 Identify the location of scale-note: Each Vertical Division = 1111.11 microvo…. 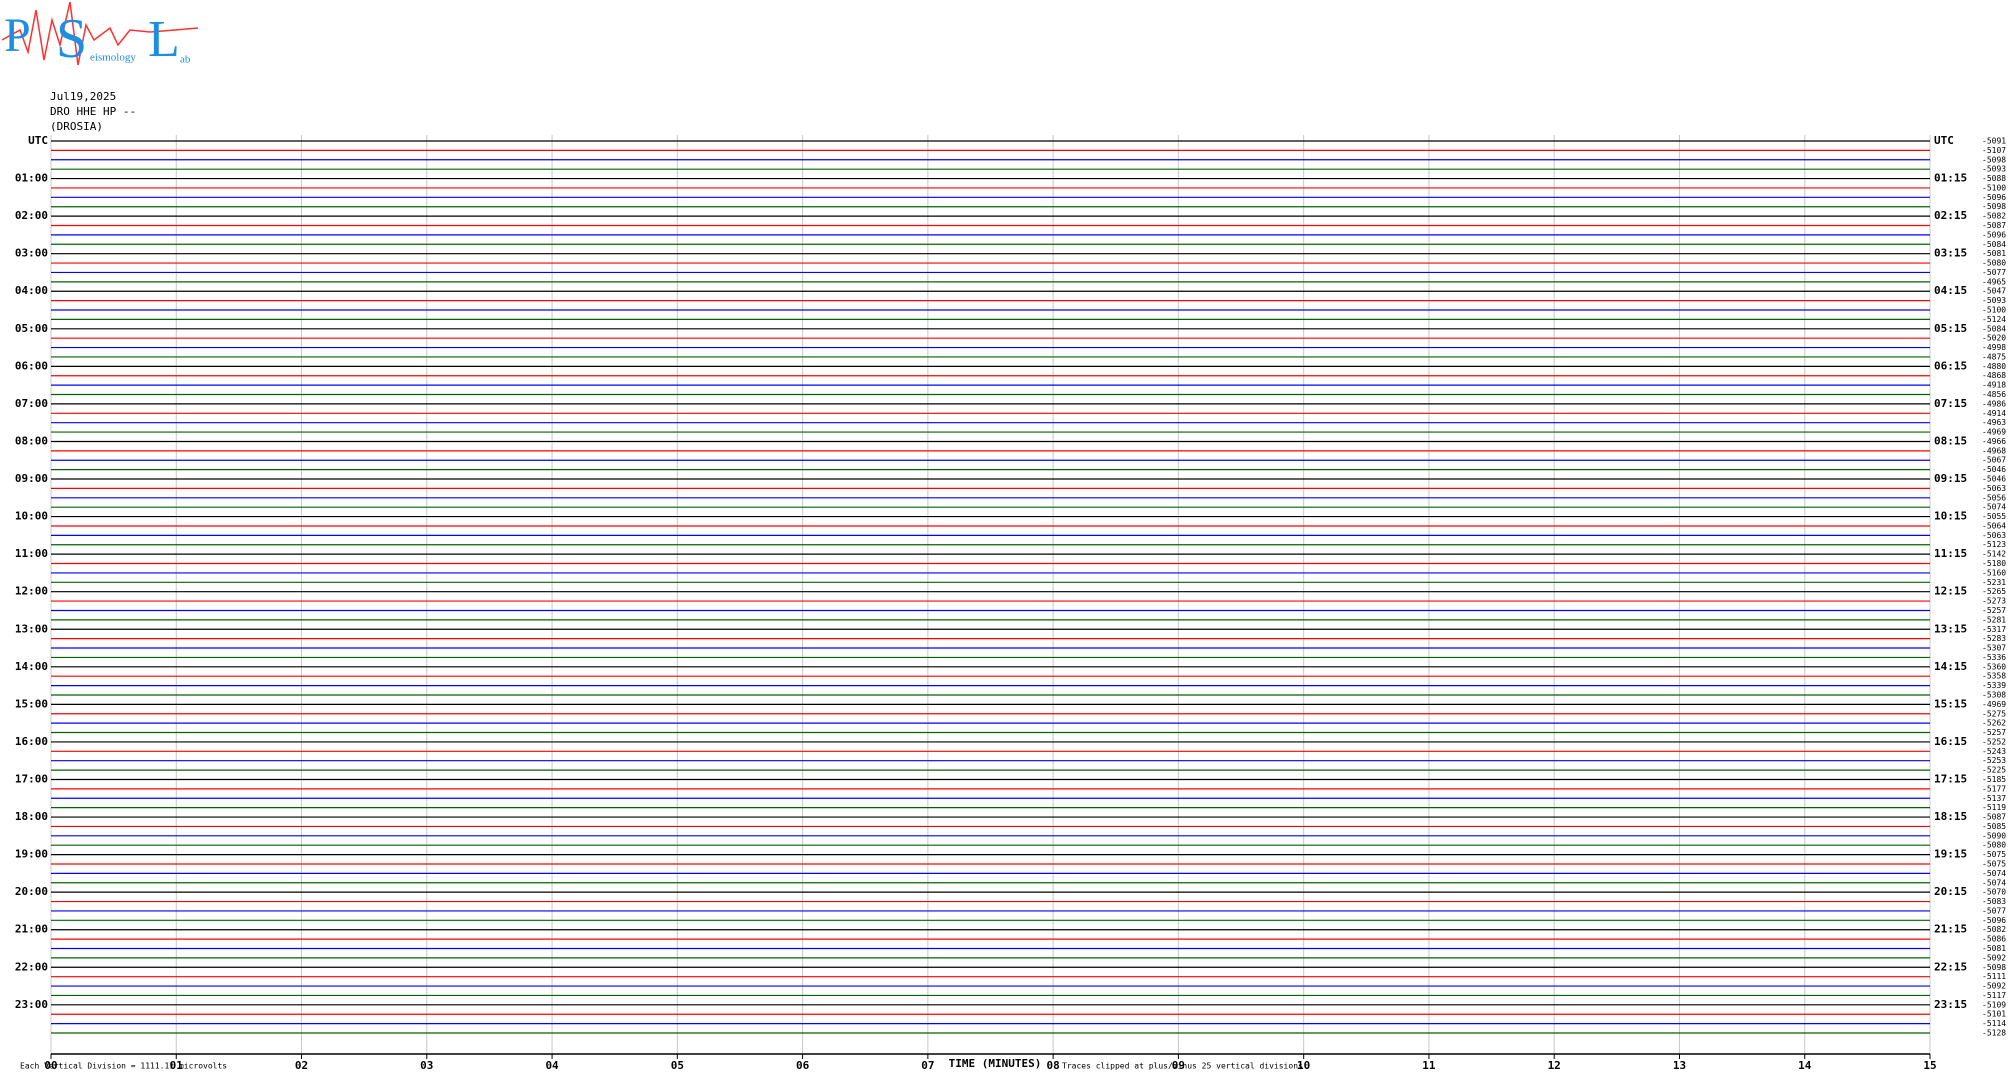
(123, 1066).